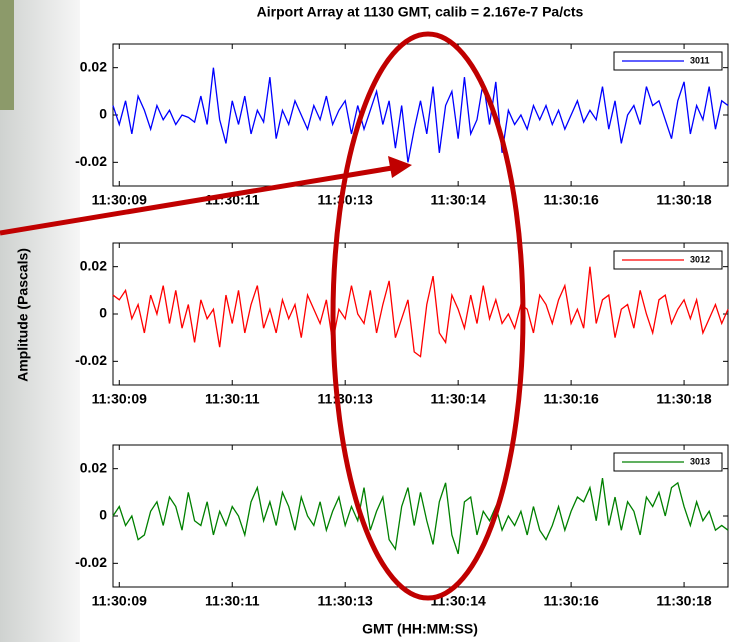 This screenshot has width=731, height=642. Describe the element at coordinates (420, 629) in the screenshot. I see `x-axis-label: GMT (HH:MM:SS)` at that location.